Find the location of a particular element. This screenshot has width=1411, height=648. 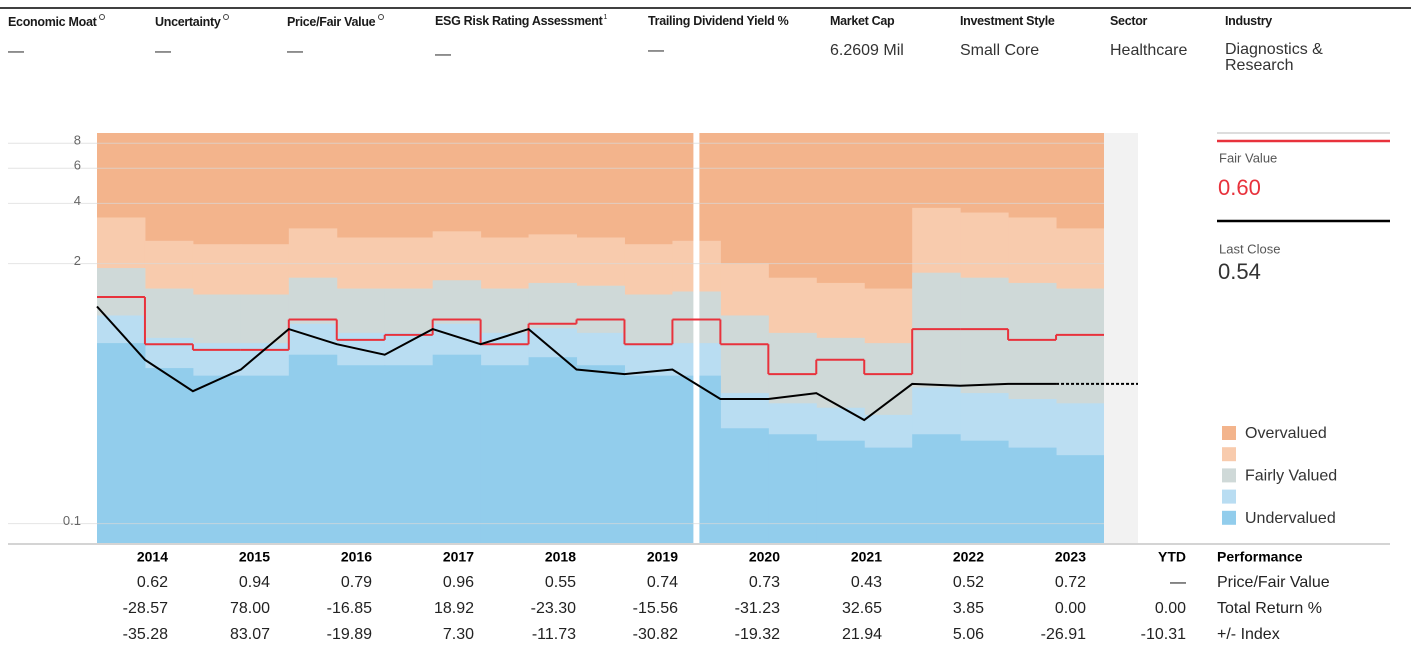

table-column-header: 2022 is located at coordinates (968, 557).